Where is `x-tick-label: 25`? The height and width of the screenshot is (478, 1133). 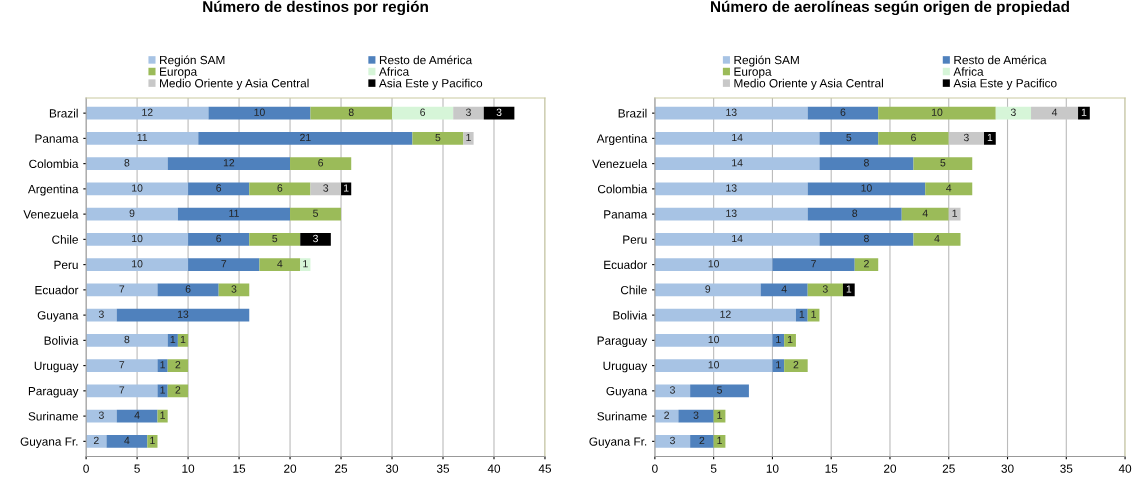 x-tick-label: 25 is located at coordinates (948, 468).